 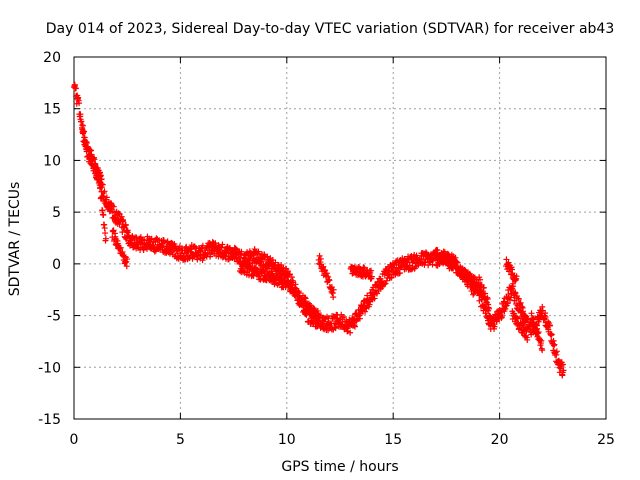 What do you see at coordinates (500, 440) in the screenshot?
I see `x-tick-label: 20` at bounding box center [500, 440].